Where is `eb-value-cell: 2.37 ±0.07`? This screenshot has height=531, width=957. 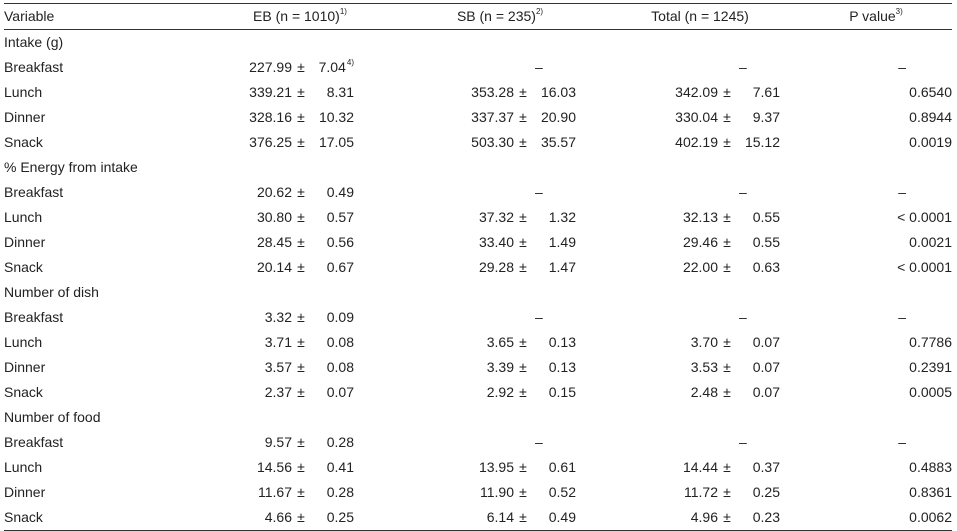 eb-value-cell: 2.37 ±0.07 is located at coordinates (300, 392).